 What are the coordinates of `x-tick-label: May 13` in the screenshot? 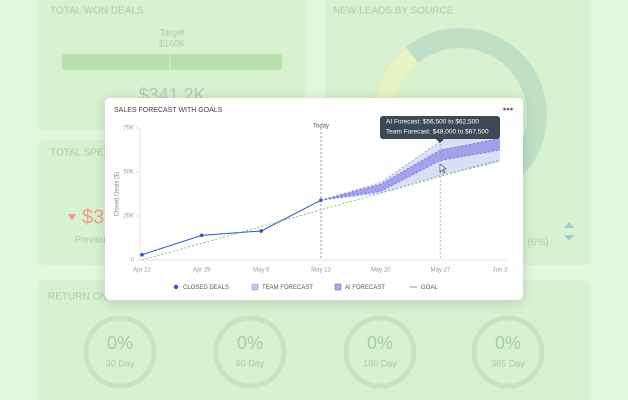 It's located at (321, 271).